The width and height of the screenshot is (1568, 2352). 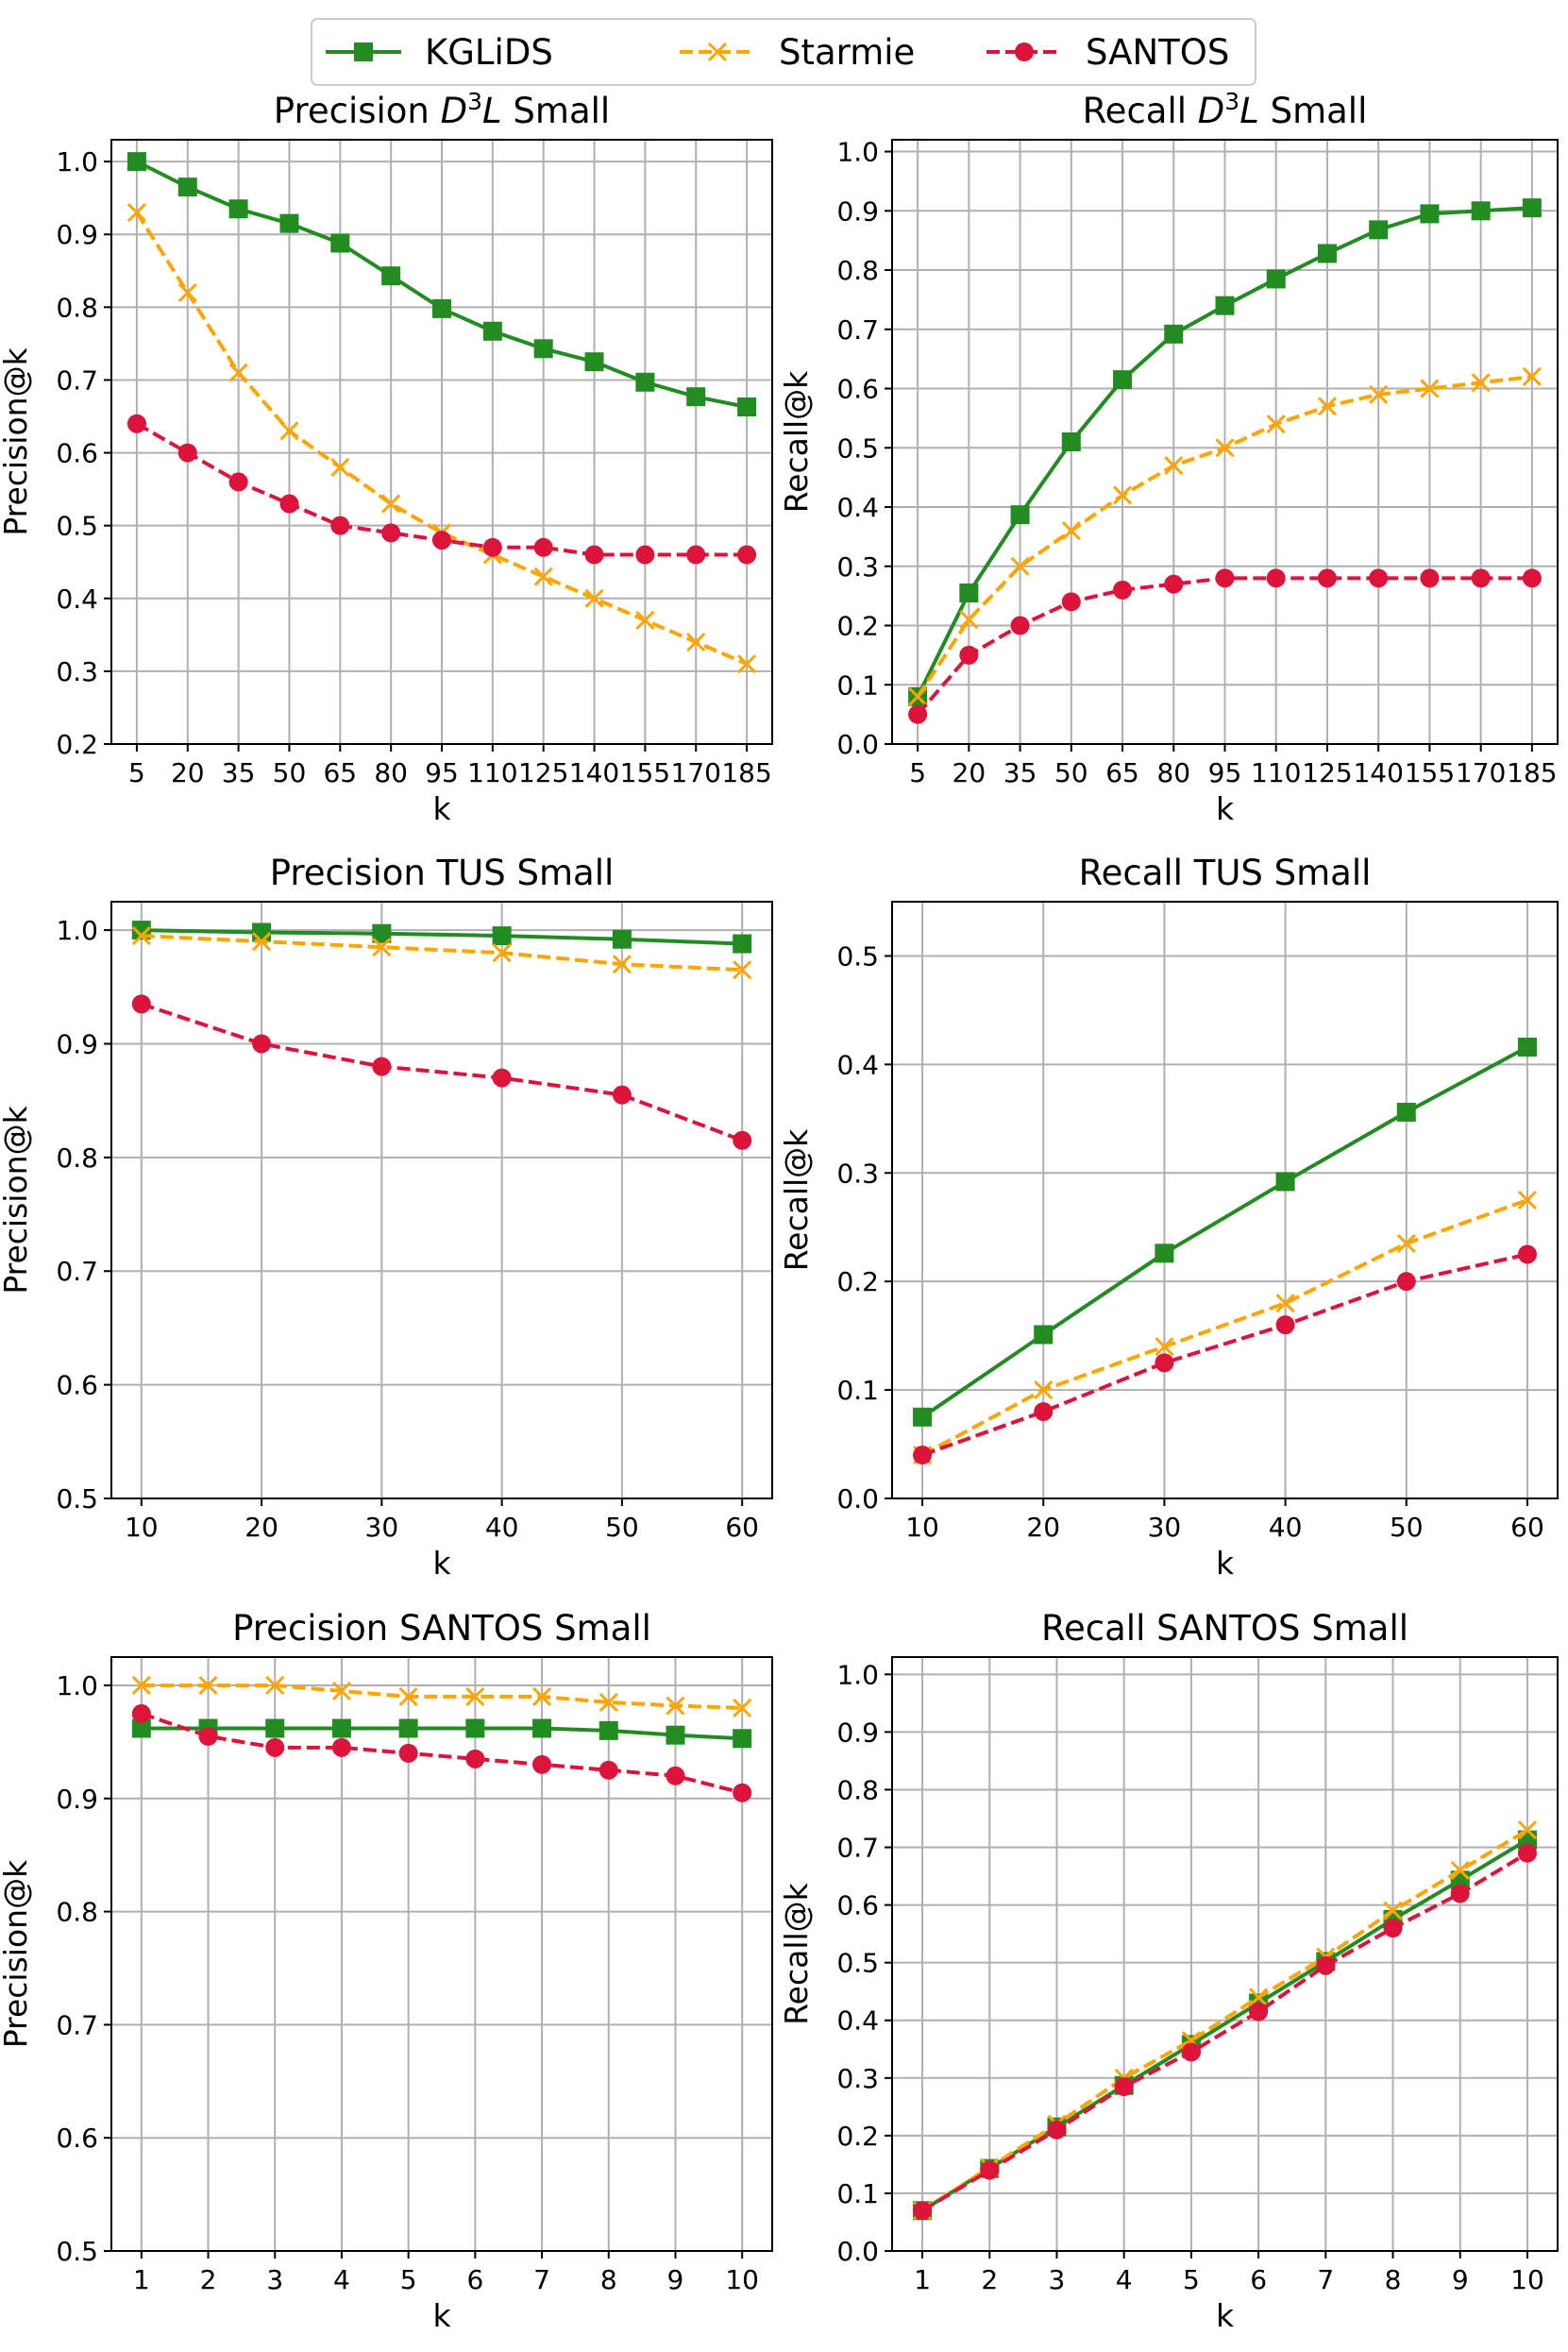 I want to click on y-tick-label: 0.9, so click(x=857, y=211).